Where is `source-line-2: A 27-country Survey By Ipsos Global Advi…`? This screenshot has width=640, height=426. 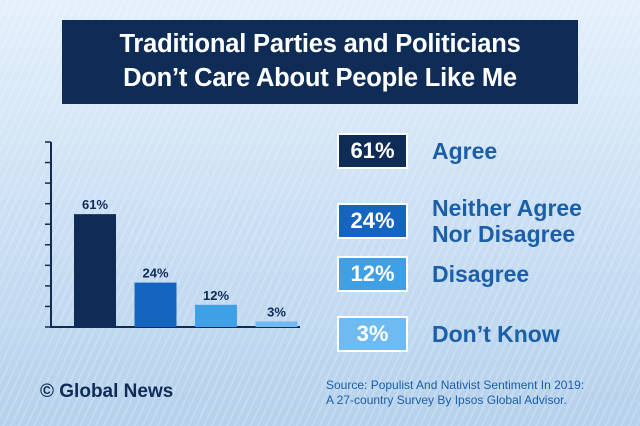 source-line-2: A 27-country Survey By Ipsos Global Advi… is located at coordinates (446, 400).